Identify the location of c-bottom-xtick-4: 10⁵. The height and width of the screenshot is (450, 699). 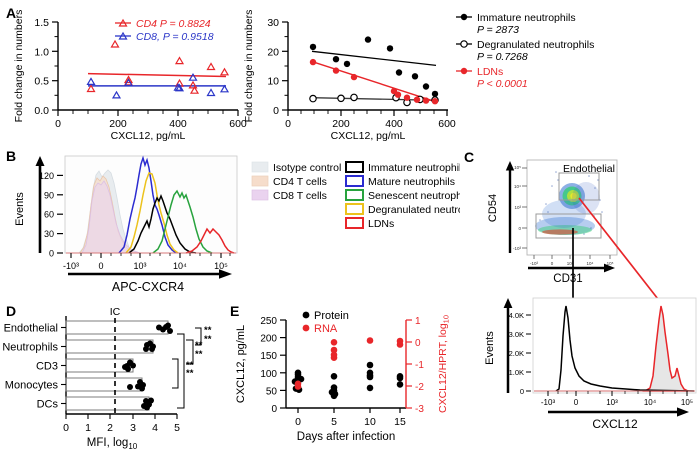
(687, 402).